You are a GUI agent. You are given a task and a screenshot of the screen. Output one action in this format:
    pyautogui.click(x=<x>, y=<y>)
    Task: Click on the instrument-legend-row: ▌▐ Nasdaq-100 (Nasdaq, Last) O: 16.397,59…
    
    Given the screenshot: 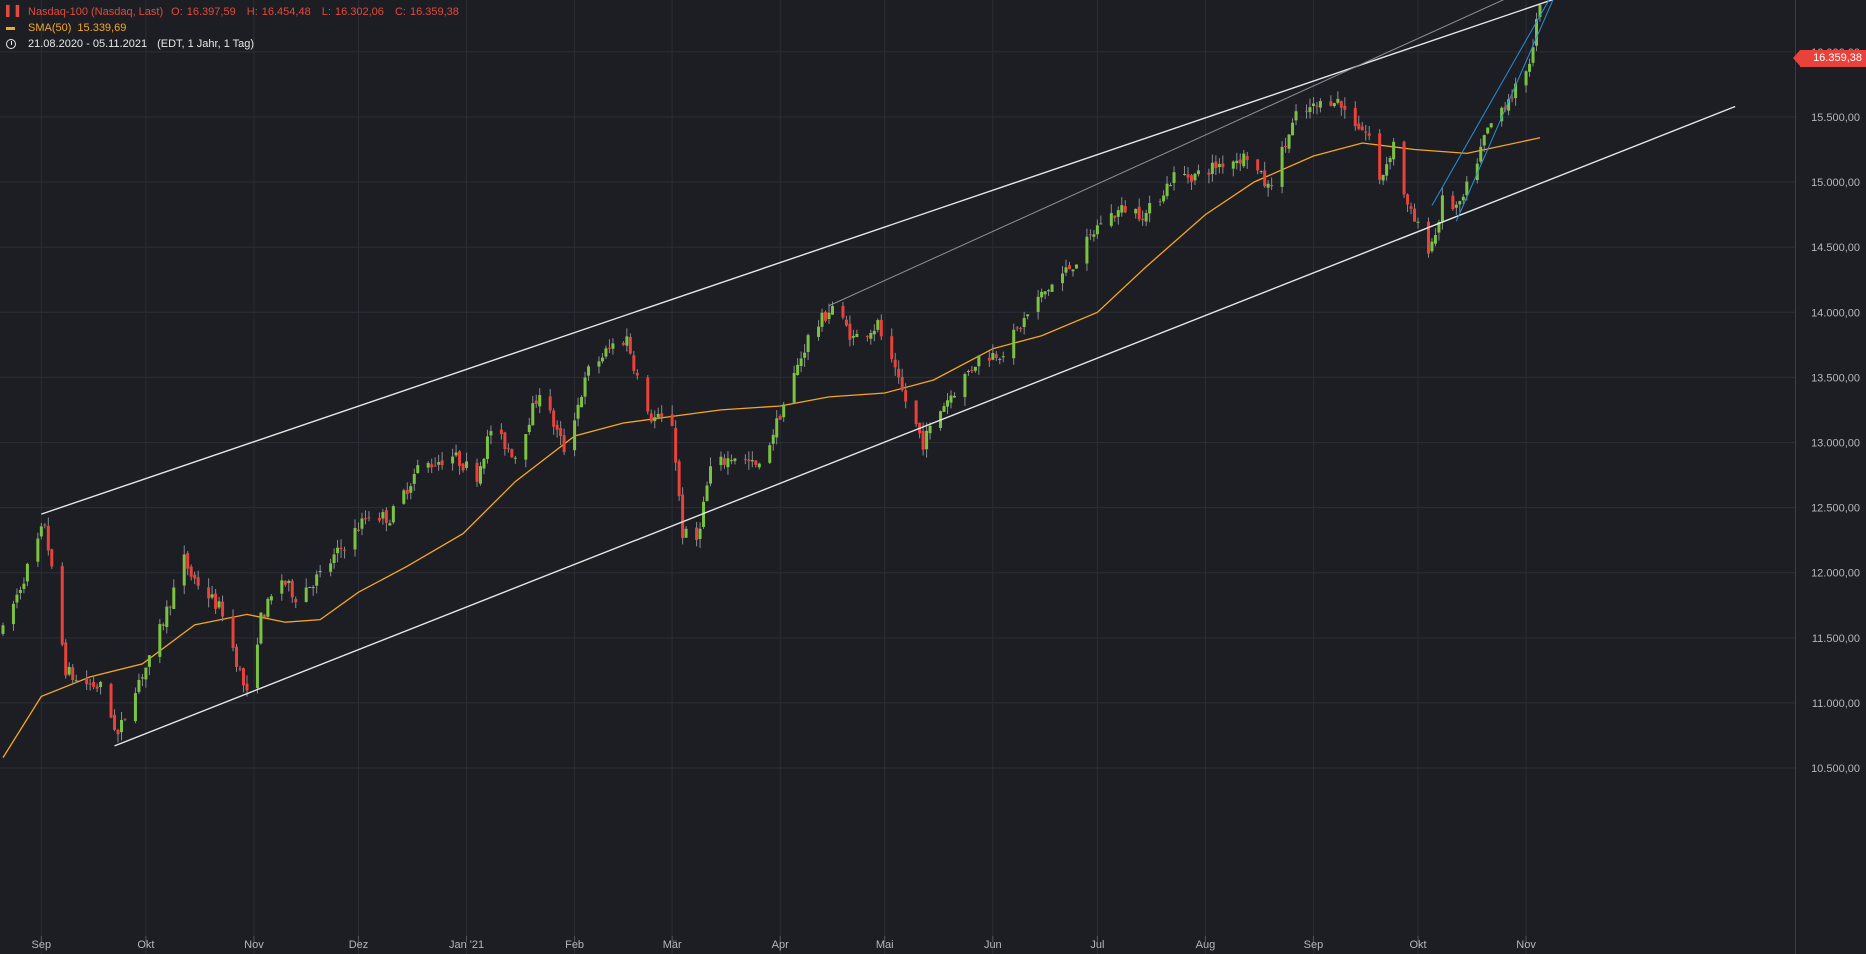 What is the action you would take?
    pyautogui.click(x=232, y=12)
    